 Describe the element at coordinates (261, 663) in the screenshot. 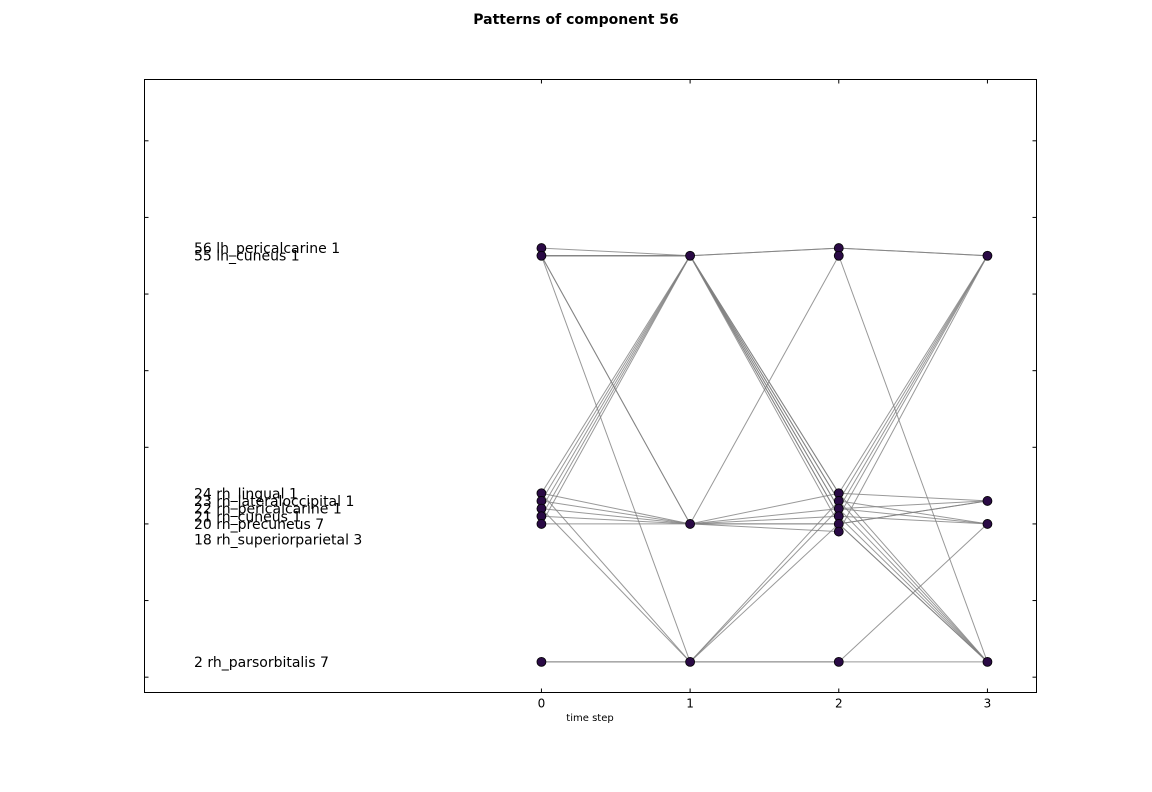

I see `row-label: 2 rh_parsorbitalis 7` at that location.